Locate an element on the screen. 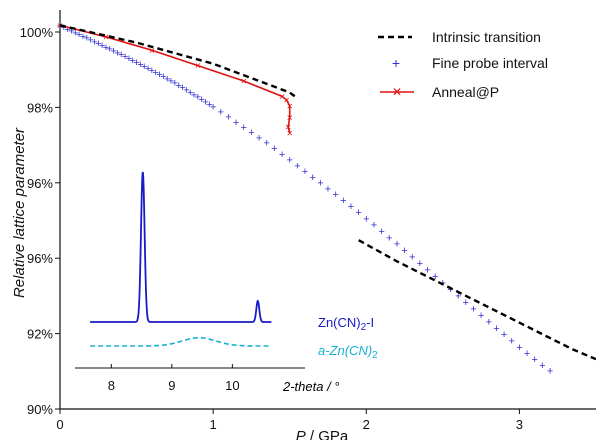 The image size is (596, 440). series-intrinsic-segment is located at coordinates (477, 300).